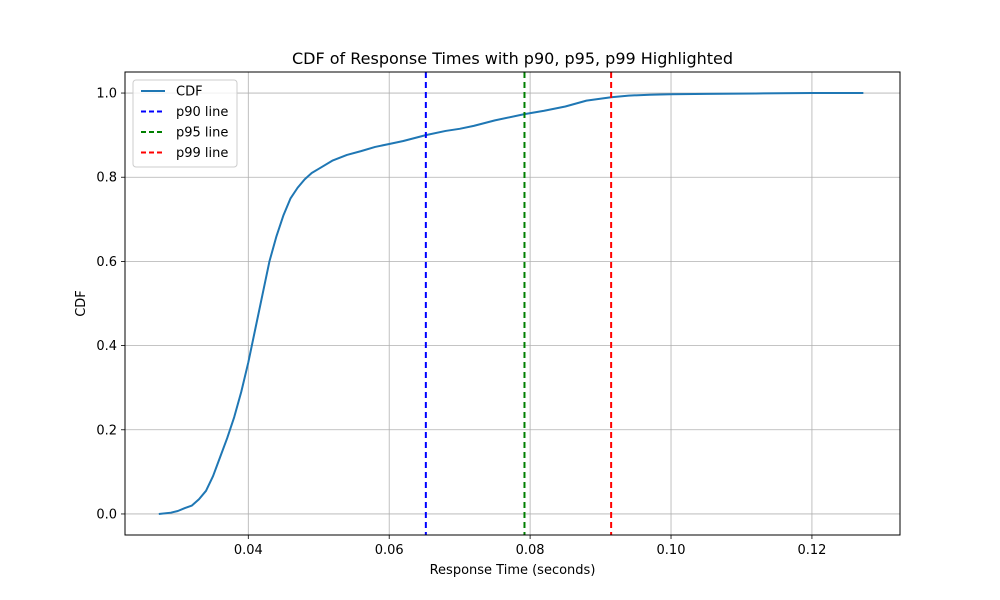 This screenshot has width=1000, height=600. Describe the element at coordinates (811, 550) in the screenshot. I see `x-tick-label: 0.12` at that location.